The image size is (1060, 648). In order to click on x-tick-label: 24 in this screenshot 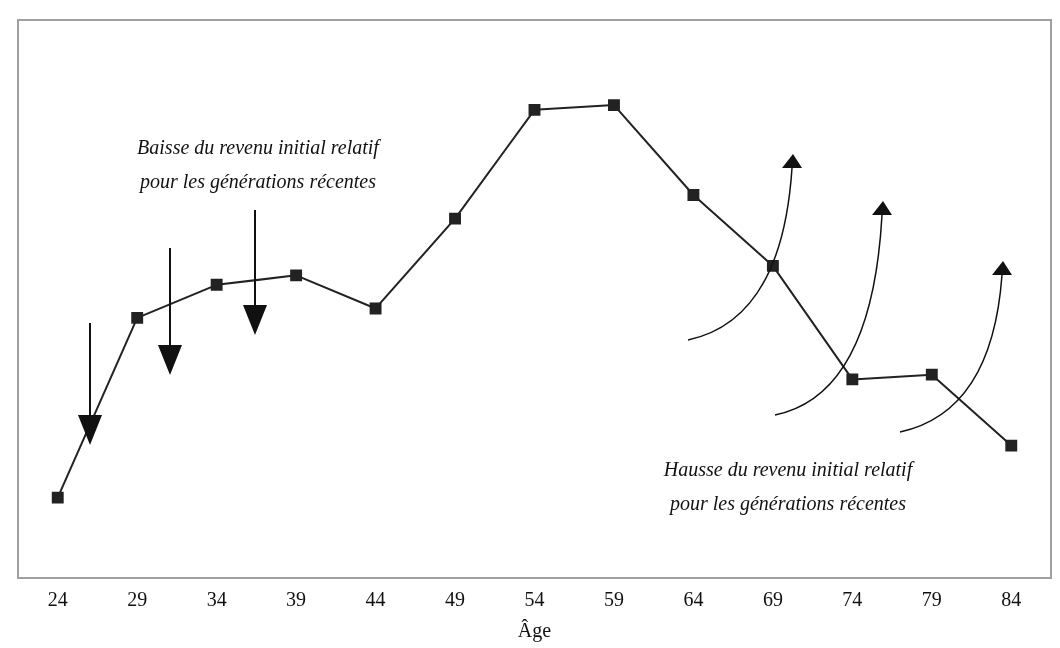, I will do `click(57, 599)`.